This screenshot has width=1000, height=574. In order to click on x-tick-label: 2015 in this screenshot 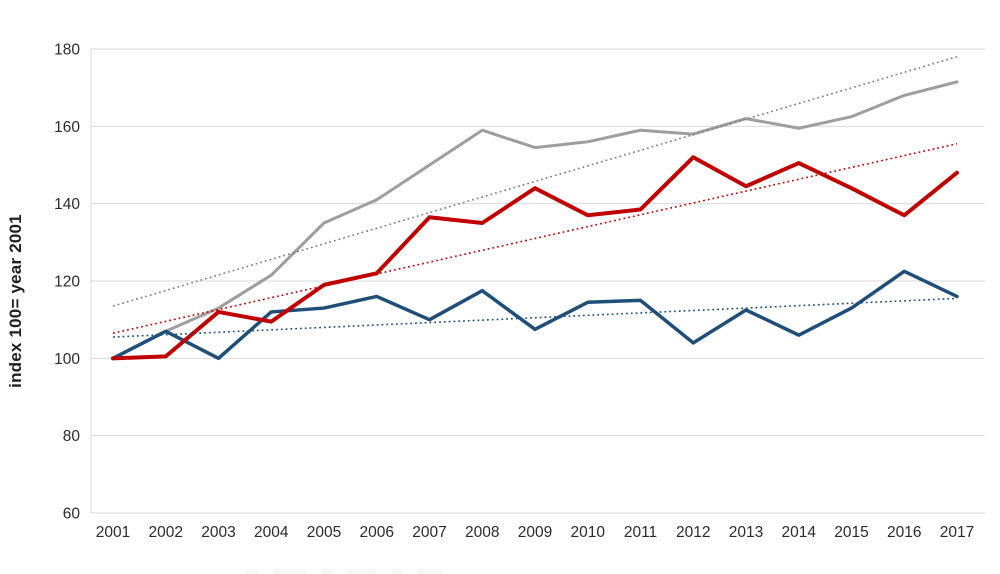, I will do `click(851, 532)`.